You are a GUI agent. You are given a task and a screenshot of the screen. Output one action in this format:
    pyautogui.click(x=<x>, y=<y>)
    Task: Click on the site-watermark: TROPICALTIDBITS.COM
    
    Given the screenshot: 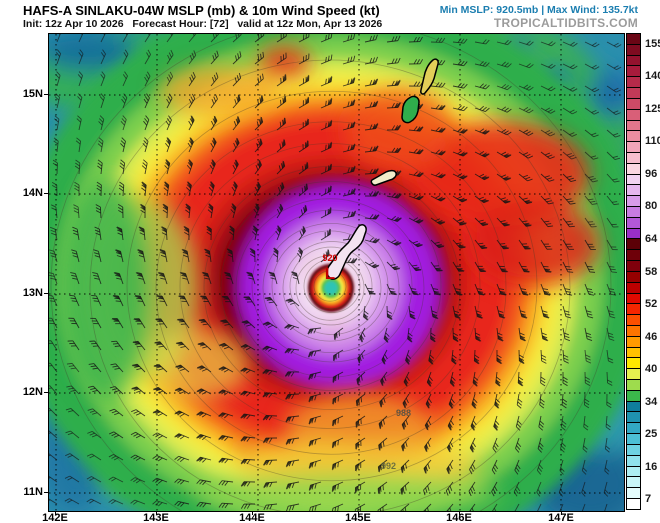 What is the action you would take?
    pyautogui.click(x=565, y=23)
    